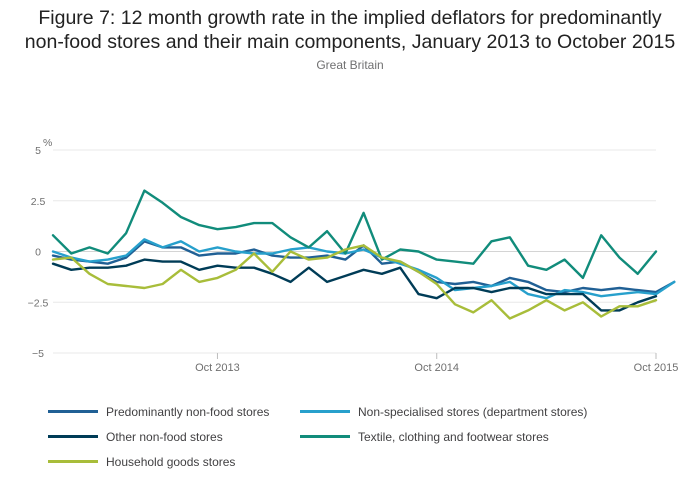  Describe the element at coordinates (38, 253) in the screenshot. I see `y-tick-label: 0` at that location.